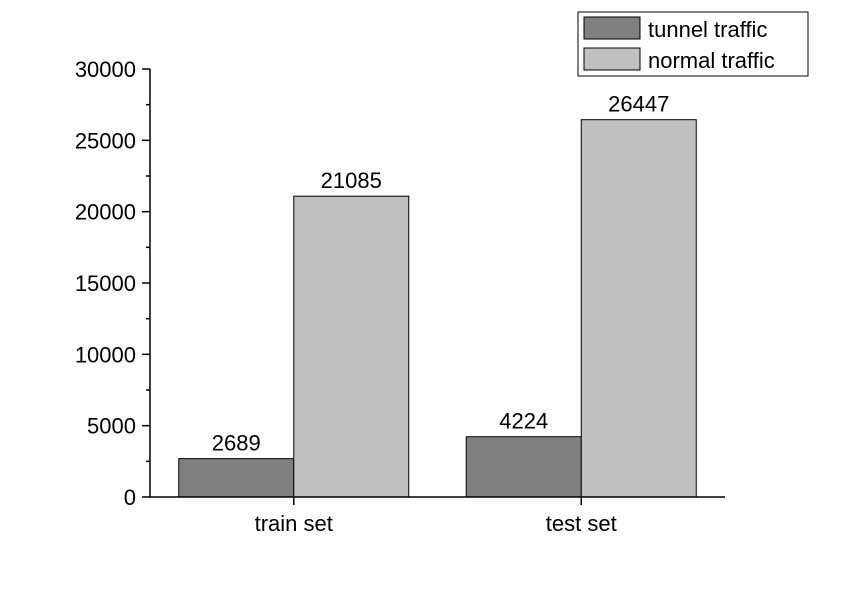 The width and height of the screenshot is (842, 596). Describe the element at coordinates (105, 69) in the screenshot. I see `y-tick-label-6: 30000` at that location.